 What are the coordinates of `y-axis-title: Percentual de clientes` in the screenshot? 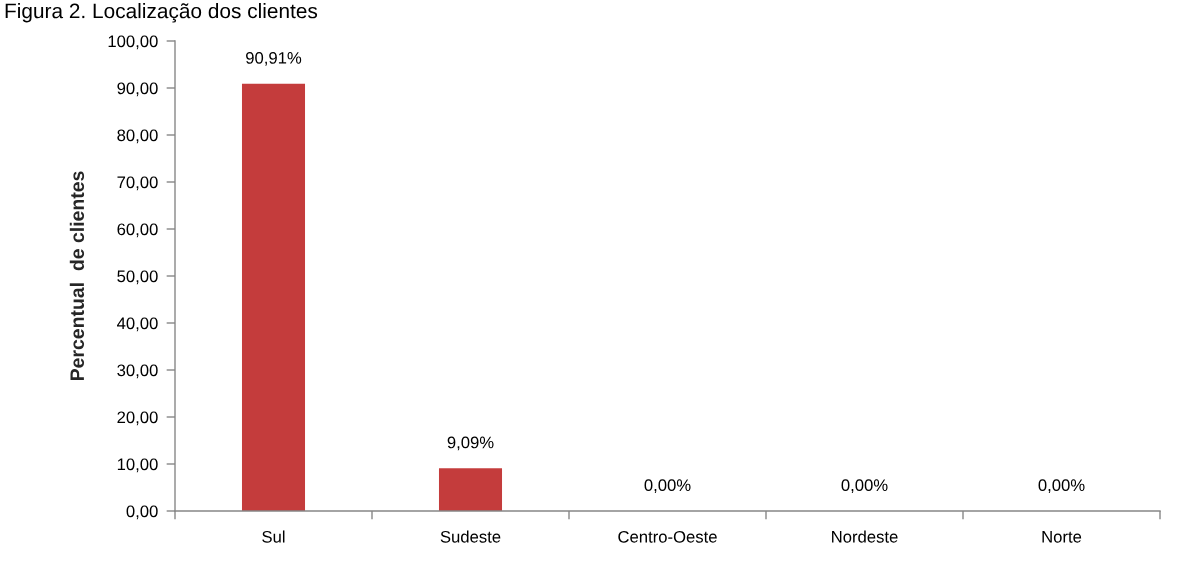 It's located at (77, 276).